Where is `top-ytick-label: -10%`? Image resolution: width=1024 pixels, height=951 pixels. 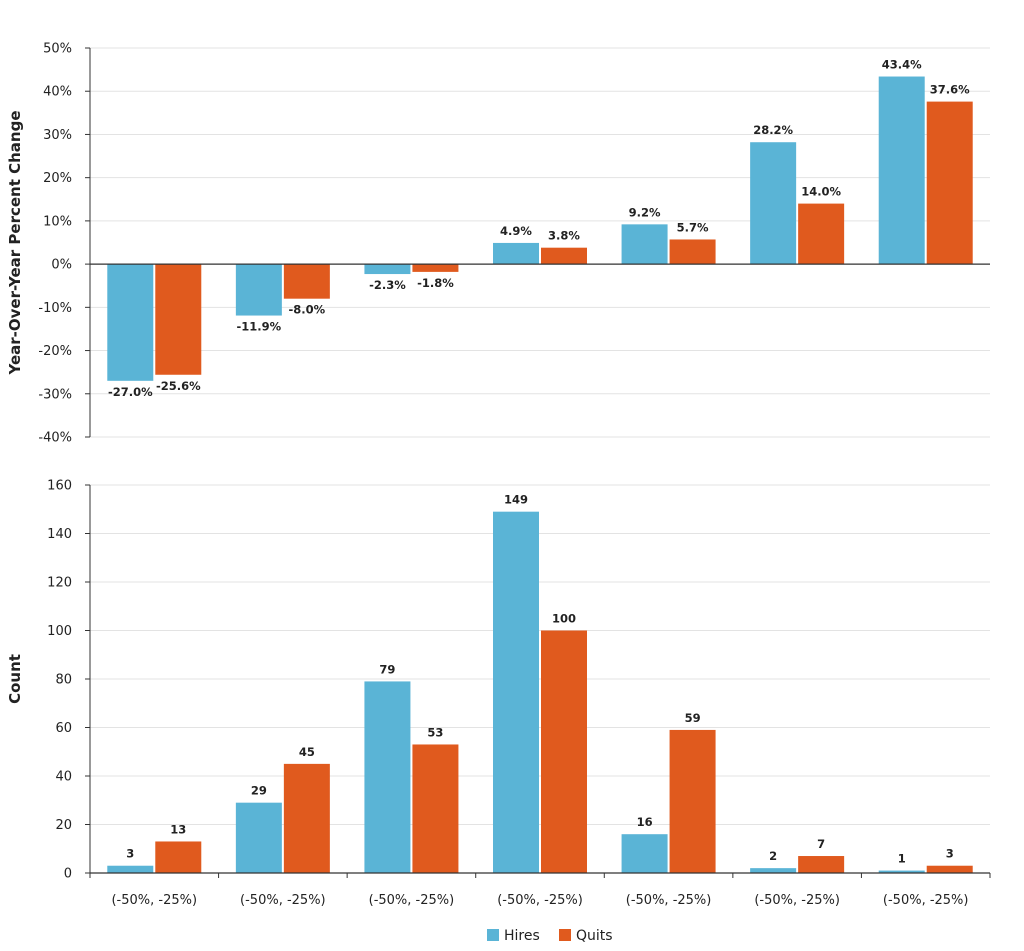 top-ytick-label: -10% is located at coordinates (55, 308).